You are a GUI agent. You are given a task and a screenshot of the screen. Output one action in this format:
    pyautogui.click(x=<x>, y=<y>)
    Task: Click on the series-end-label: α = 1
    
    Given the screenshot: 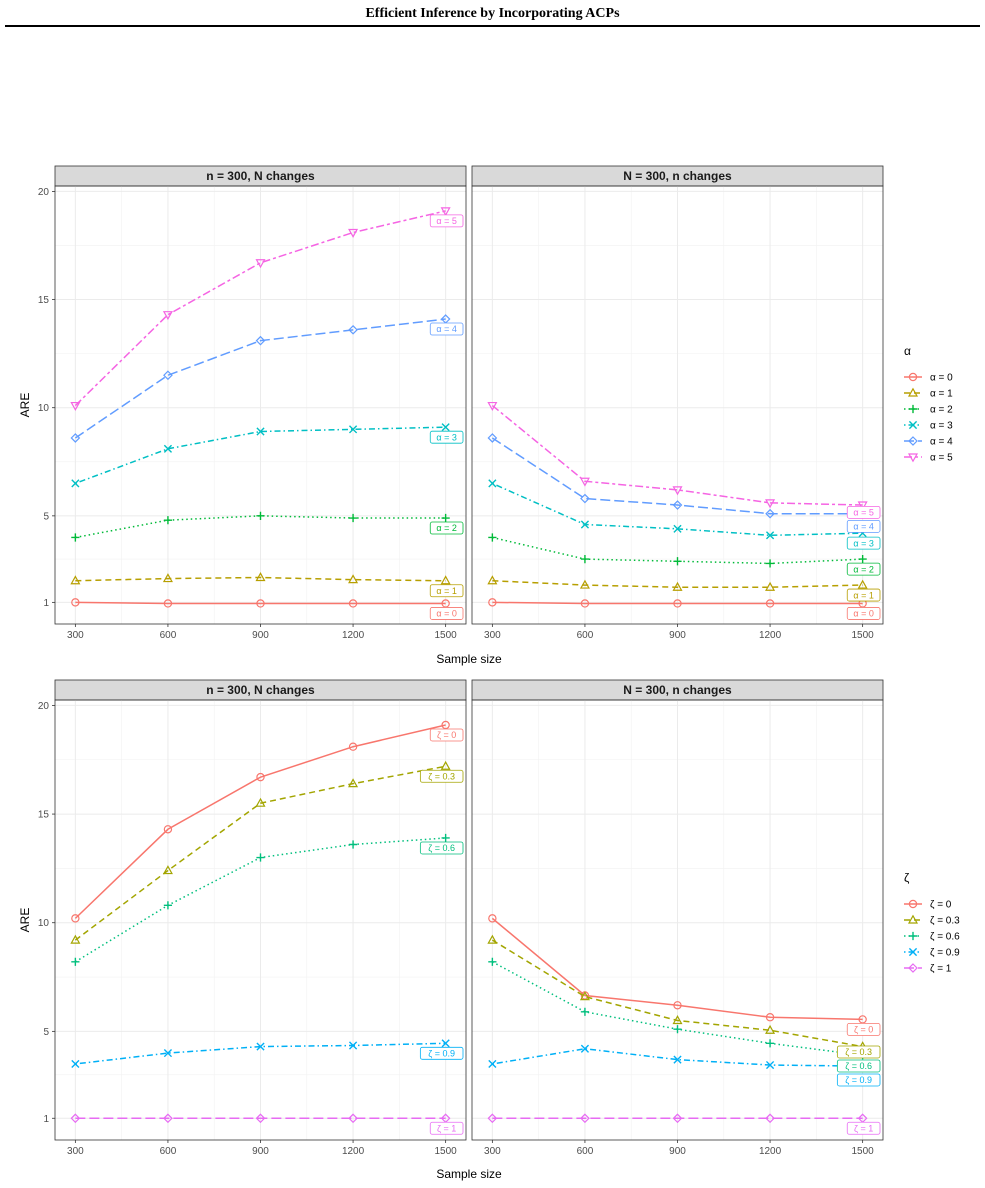 What is the action you would take?
    pyautogui.click(x=446, y=591)
    